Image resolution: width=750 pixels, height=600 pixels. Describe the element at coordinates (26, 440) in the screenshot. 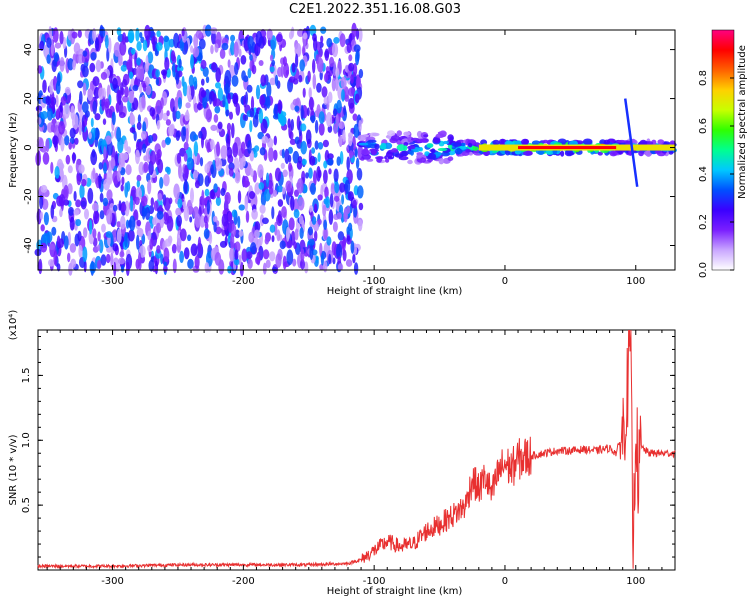

I see `snr-y-tick-label: 1.0` at that location.